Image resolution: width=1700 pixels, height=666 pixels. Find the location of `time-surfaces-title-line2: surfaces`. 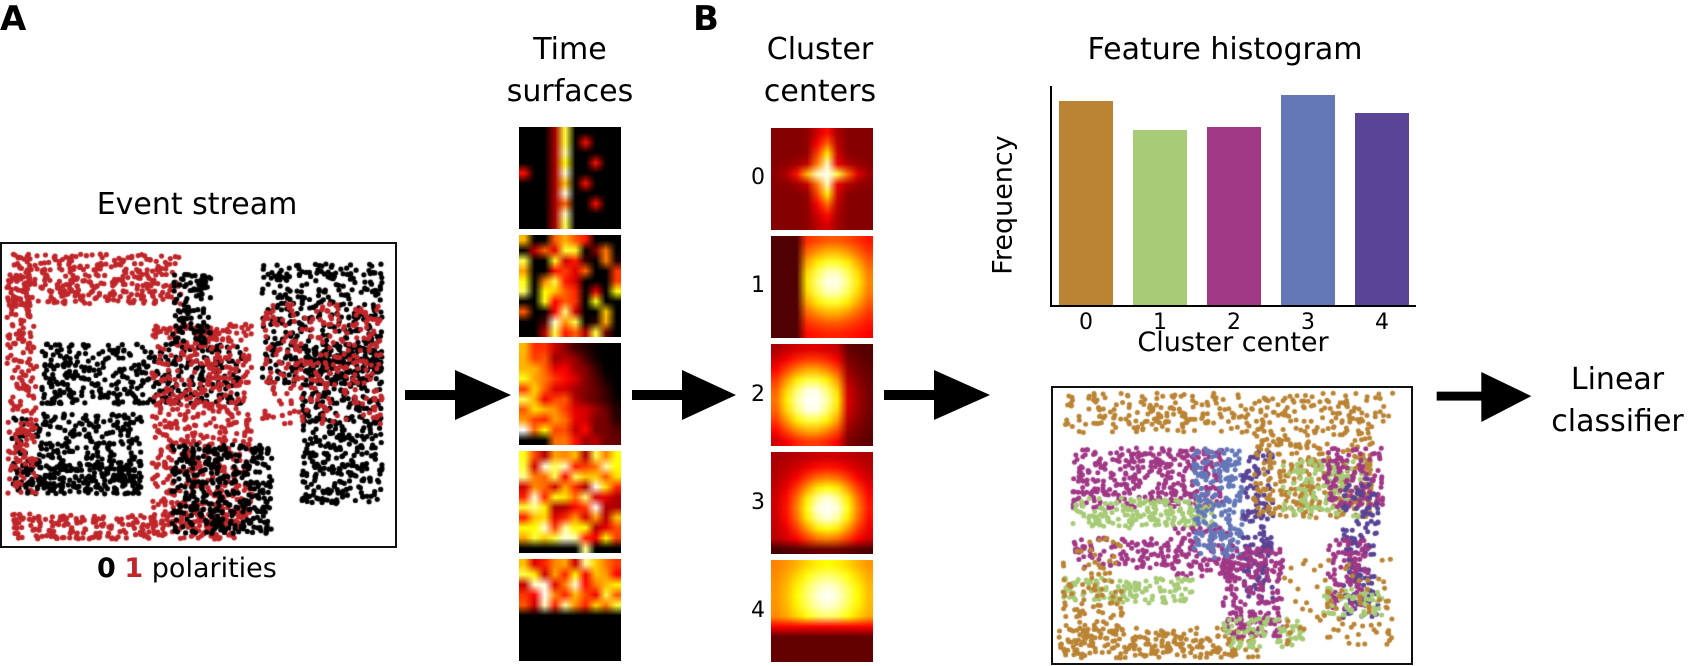

time-surfaces-title-line2: surfaces is located at coordinates (570, 91).